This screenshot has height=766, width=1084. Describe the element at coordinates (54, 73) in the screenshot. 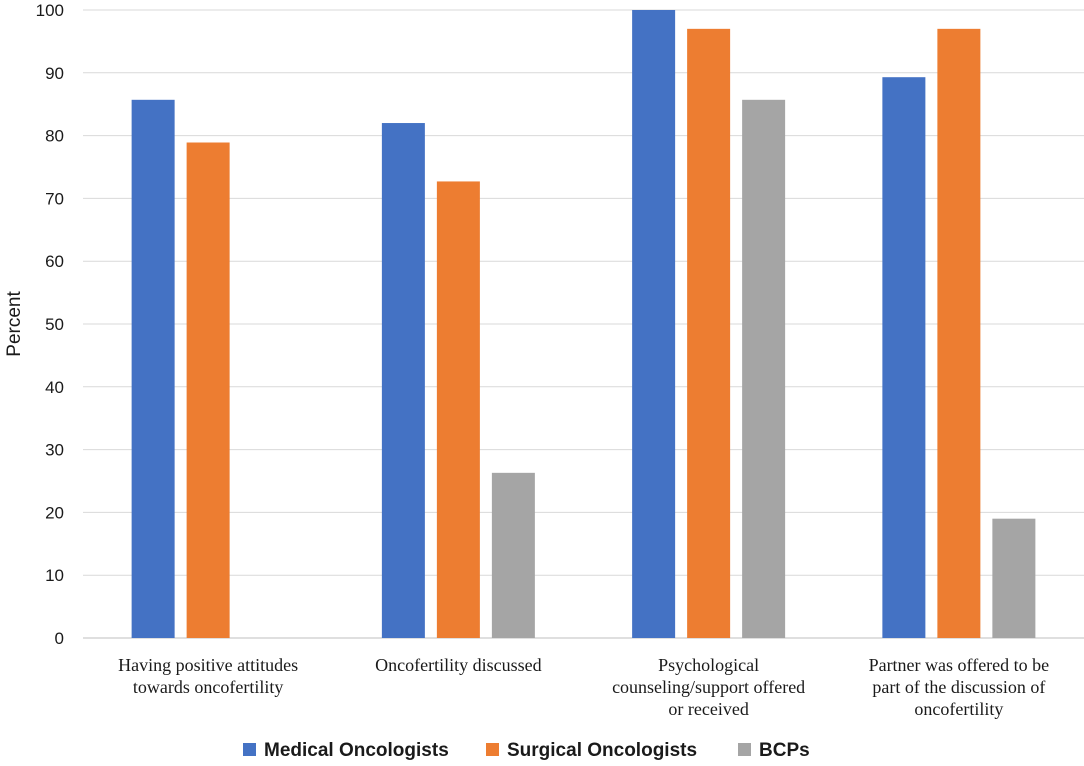

I see `y-tick-label: 90` at that location.